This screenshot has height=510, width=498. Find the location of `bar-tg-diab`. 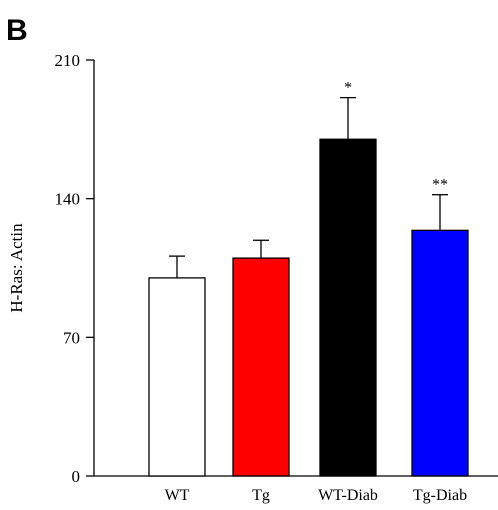

bar-tg-diab is located at coordinates (440, 353).